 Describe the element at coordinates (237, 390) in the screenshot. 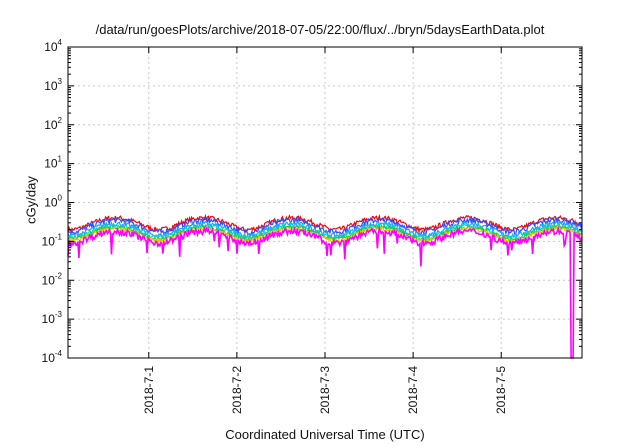

I see `x-tick-label: 2018-7-2` at that location.